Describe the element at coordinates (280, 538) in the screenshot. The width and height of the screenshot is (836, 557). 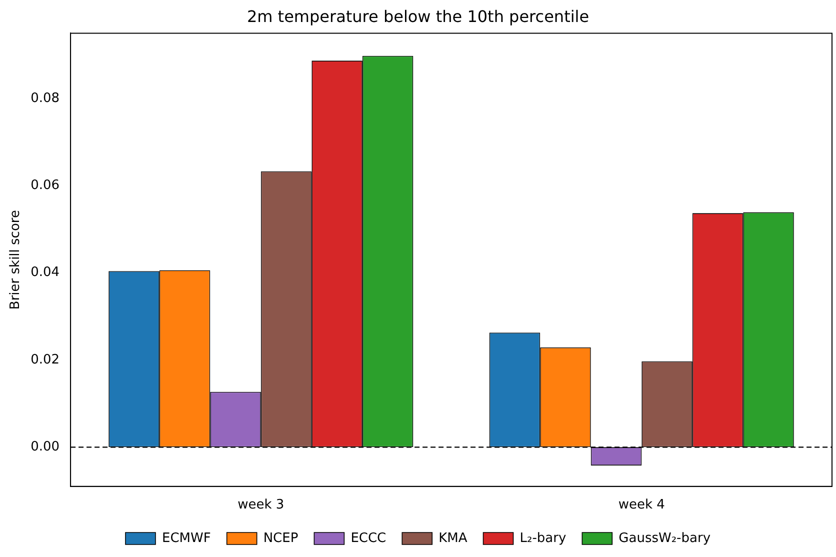
I see `legend-label: NCEP` at that location.